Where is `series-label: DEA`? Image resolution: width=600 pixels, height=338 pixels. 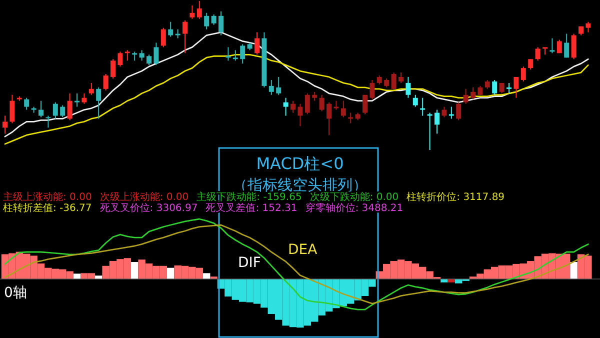
series-label: DEA is located at coordinates (303, 250).